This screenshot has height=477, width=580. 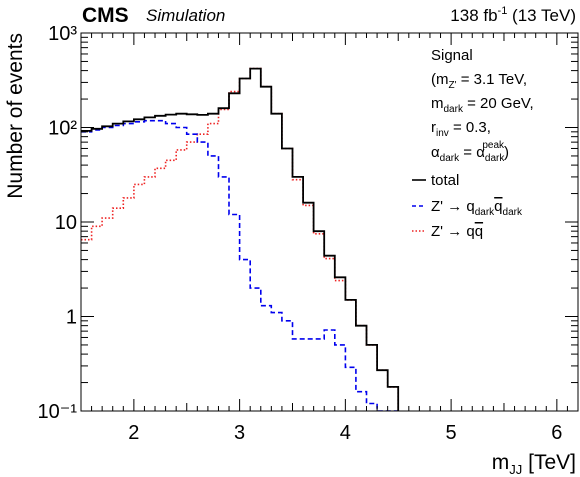 I want to click on y-tick-label: 10², so click(x=62, y=129).